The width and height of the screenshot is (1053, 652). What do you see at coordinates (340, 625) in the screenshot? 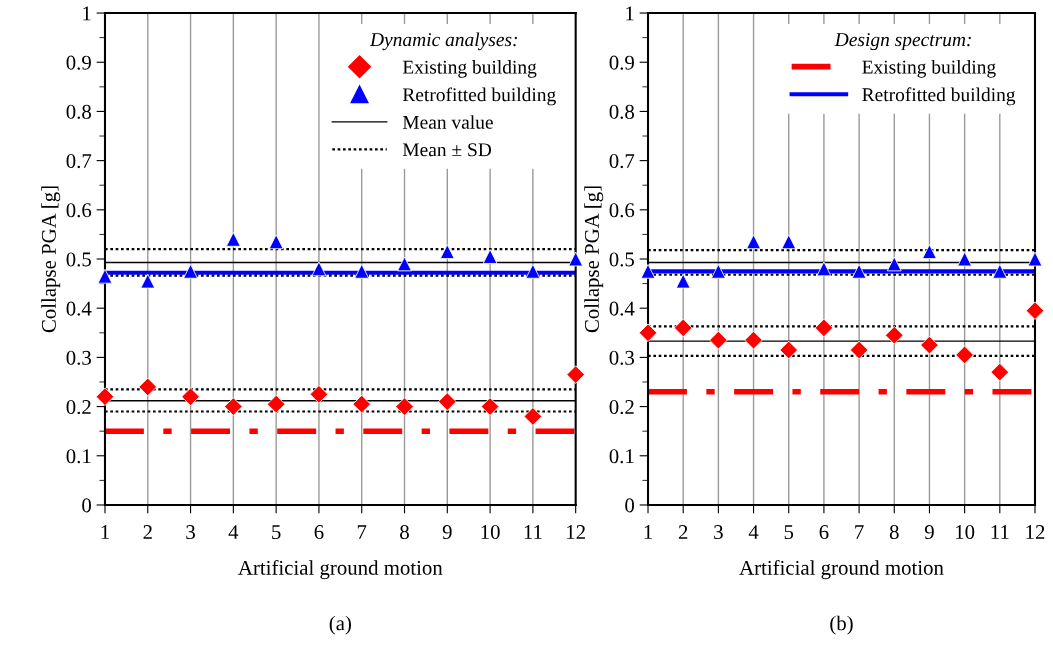
I see `text: (a)` at bounding box center [340, 625].